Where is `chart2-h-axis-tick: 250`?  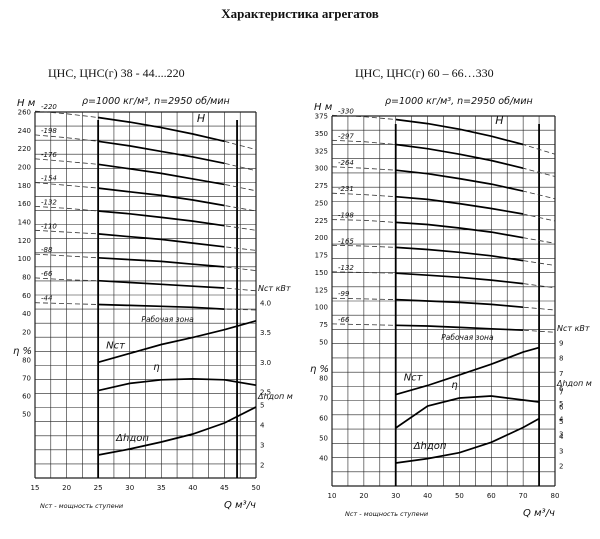
chart2-h-axis-tick: 250 is located at coordinates (321, 203).